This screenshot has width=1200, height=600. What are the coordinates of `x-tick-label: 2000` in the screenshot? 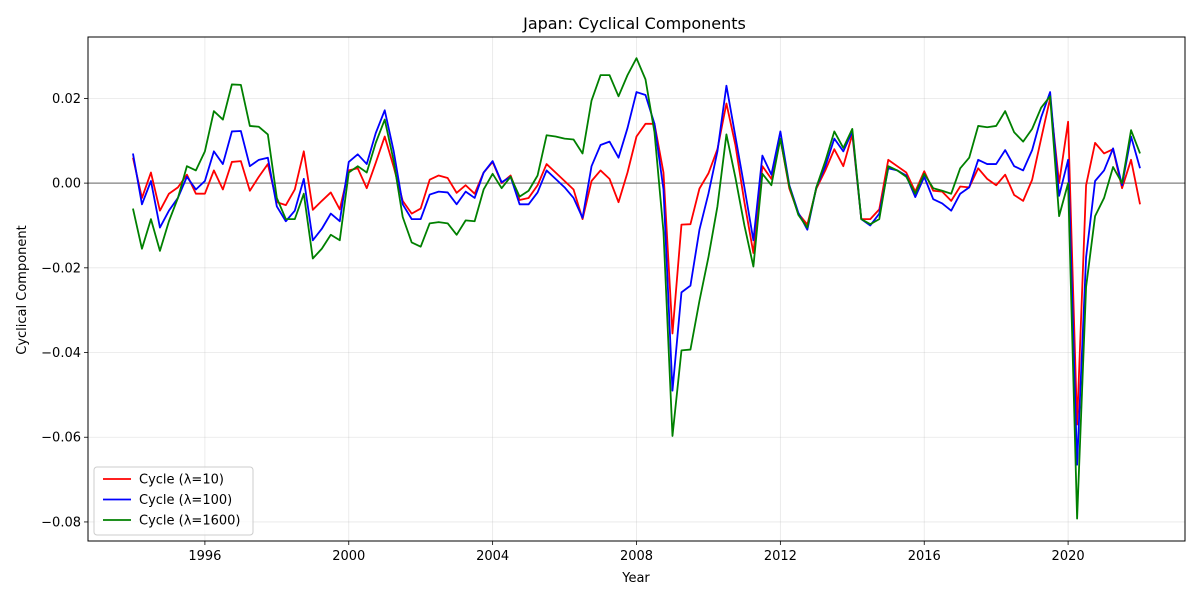 It's located at (348, 556).